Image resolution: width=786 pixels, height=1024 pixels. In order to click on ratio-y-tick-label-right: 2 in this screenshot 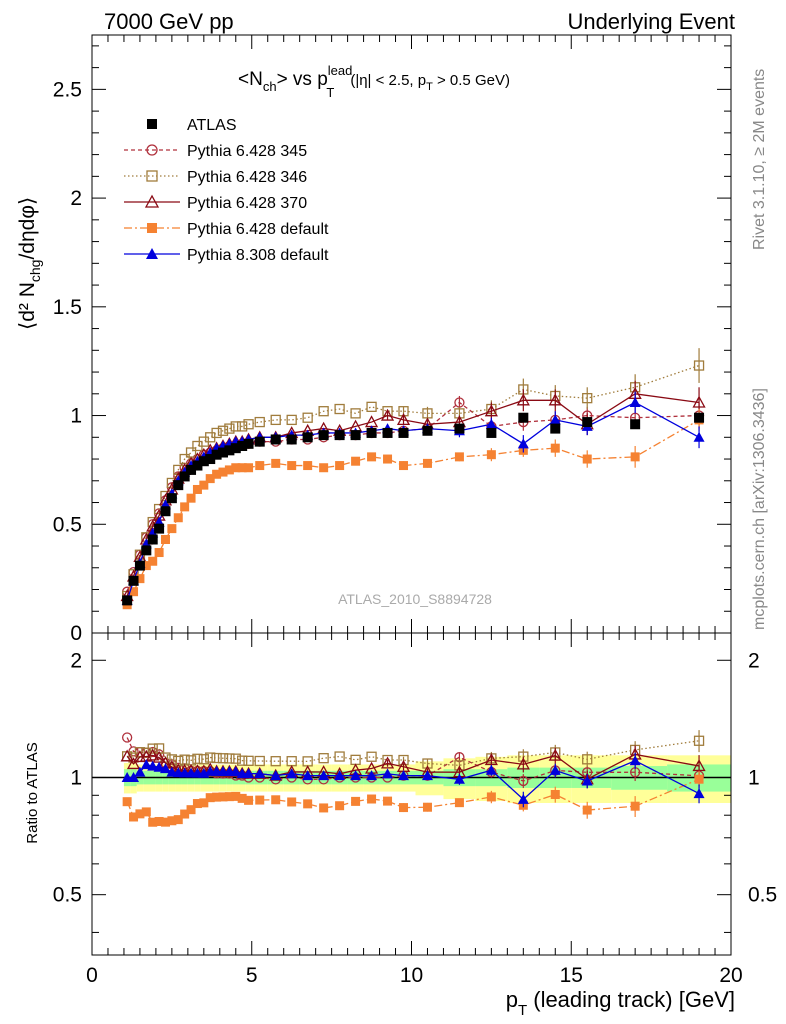, I will do `click(754, 660)`.